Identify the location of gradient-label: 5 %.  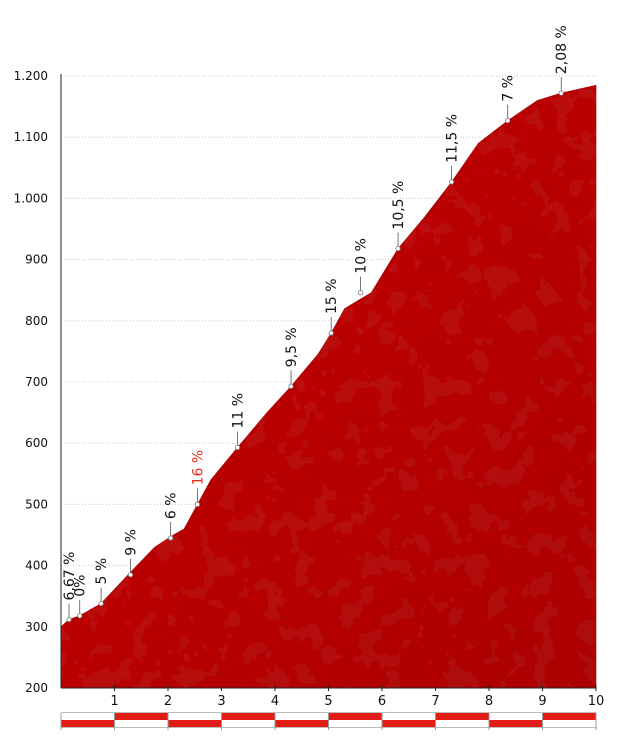
(102, 571).